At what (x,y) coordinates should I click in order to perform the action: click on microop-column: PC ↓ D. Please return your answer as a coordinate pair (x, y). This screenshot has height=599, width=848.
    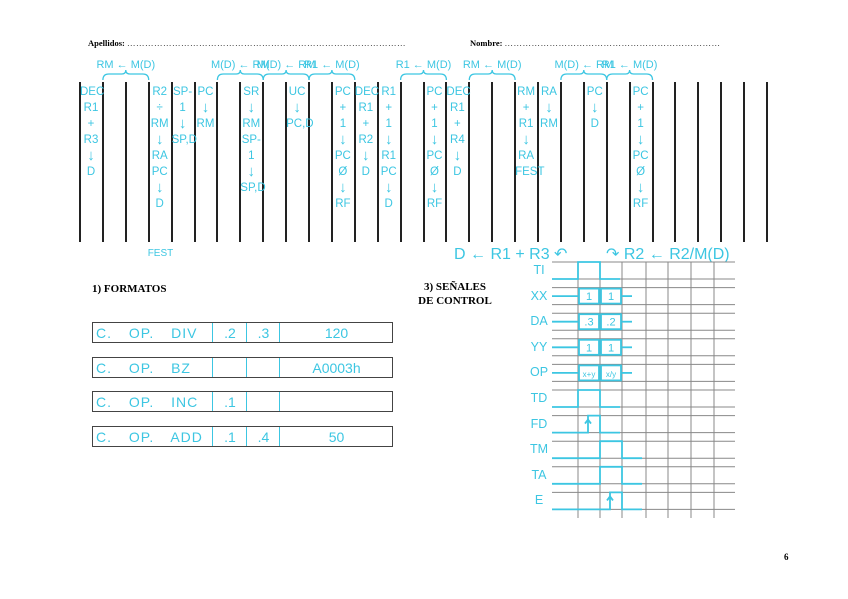
    Looking at the image, I should click on (595, 108).